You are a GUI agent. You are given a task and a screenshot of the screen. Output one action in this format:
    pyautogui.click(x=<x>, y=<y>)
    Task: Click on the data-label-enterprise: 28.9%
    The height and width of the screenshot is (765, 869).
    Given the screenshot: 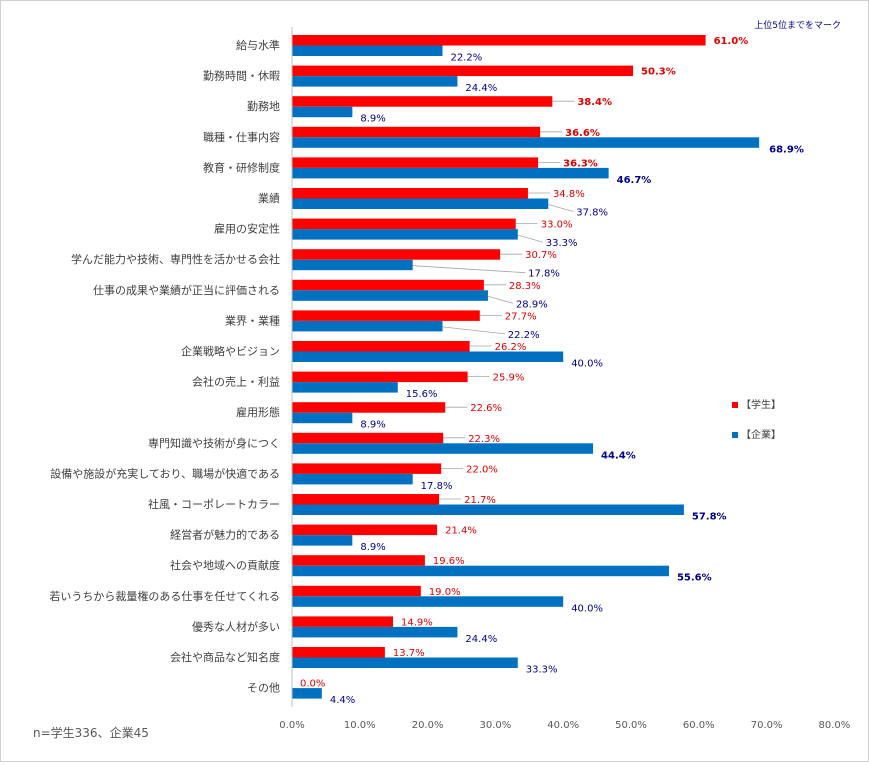 What is the action you would take?
    pyautogui.click(x=532, y=304)
    